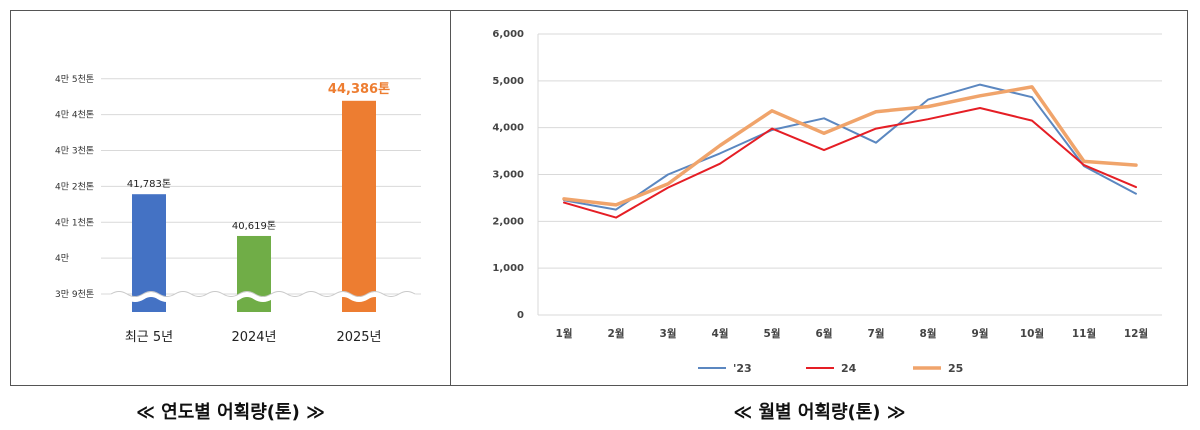 The height and width of the screenshot is (430, 1200). Describe the element at coordinates (74, 294) in the screenshot. I see `y-tick-label: 3만 9천톤` at that location.